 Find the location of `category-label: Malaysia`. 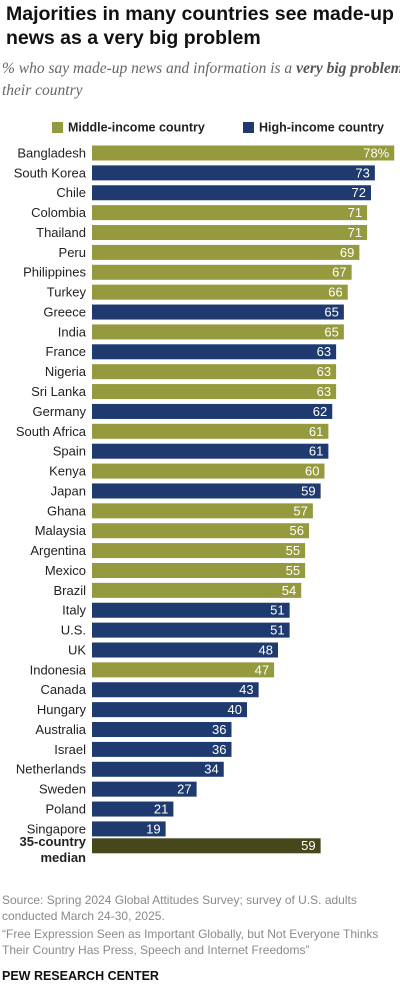

category-label: Malaysia is located at coordinates (61, 530).